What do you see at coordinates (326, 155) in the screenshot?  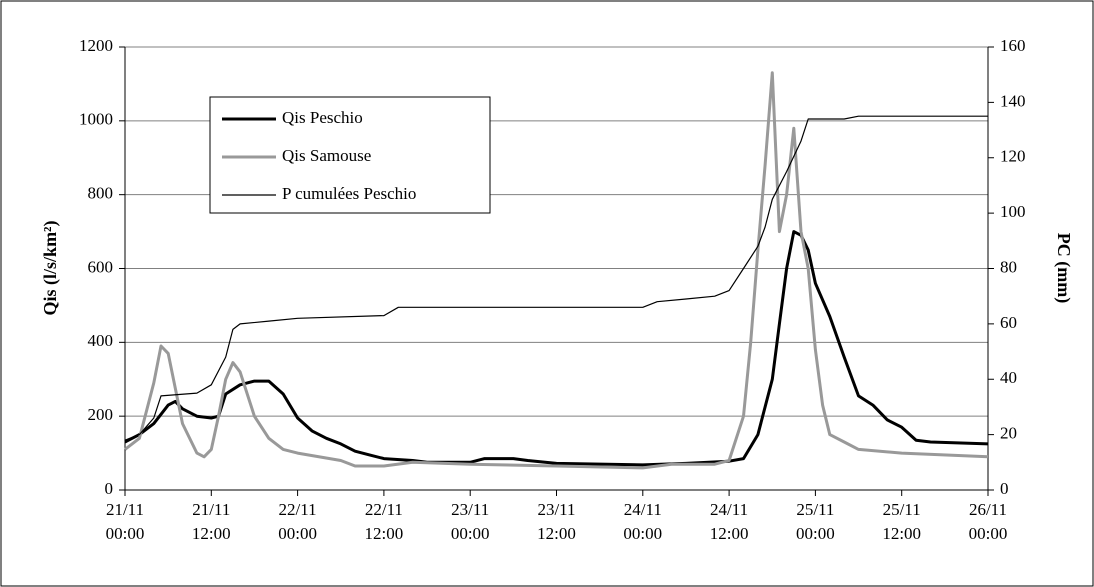 I see `legend-label: Qis Samouse` at bounding box center [326, 155].